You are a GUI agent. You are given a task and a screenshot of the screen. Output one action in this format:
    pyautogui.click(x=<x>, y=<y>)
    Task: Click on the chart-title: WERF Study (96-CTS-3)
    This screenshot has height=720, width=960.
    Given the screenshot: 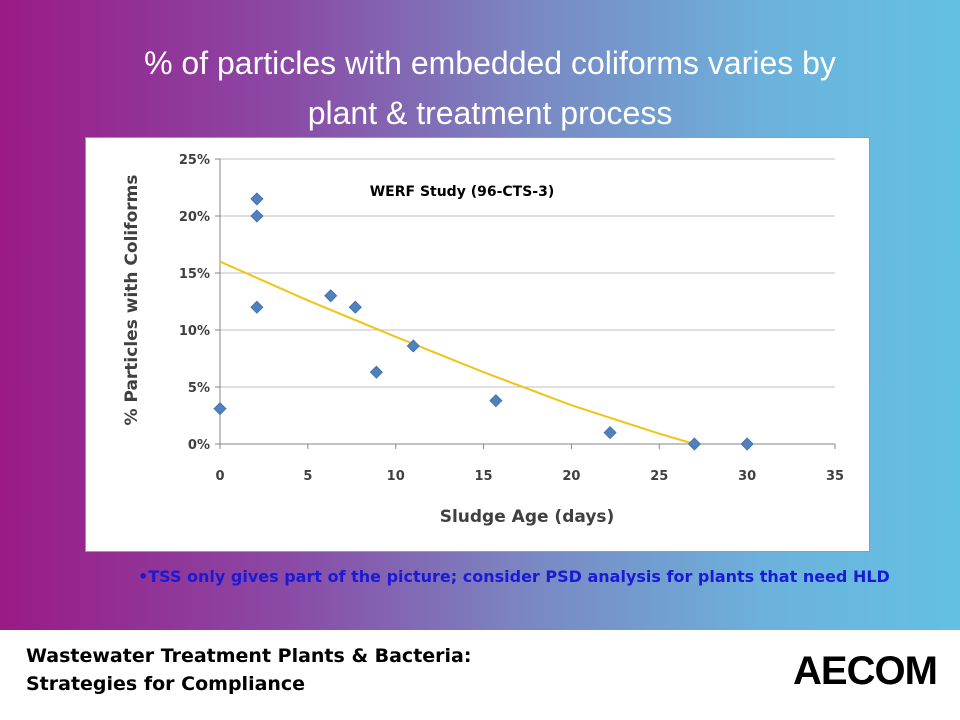 What is the action you would take?
    pyautogui.click(x=462, y=192)
    